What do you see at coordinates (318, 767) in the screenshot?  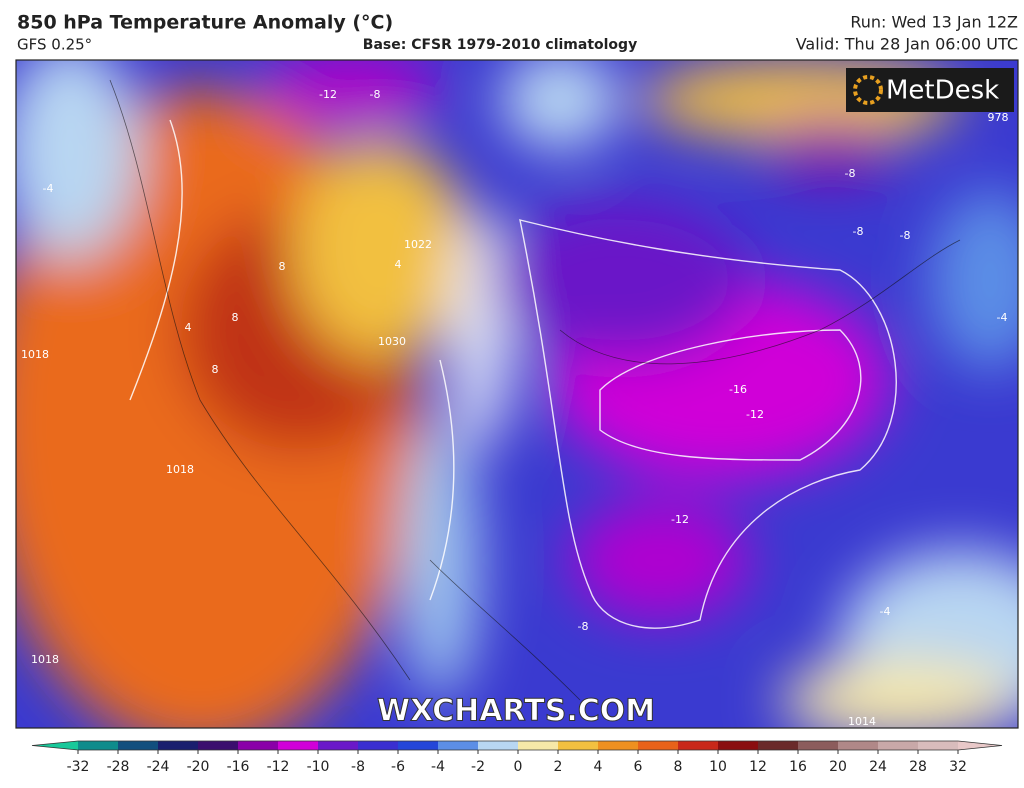 I see `colorbar-tick-label: -10` at bounding box center [318, 767].